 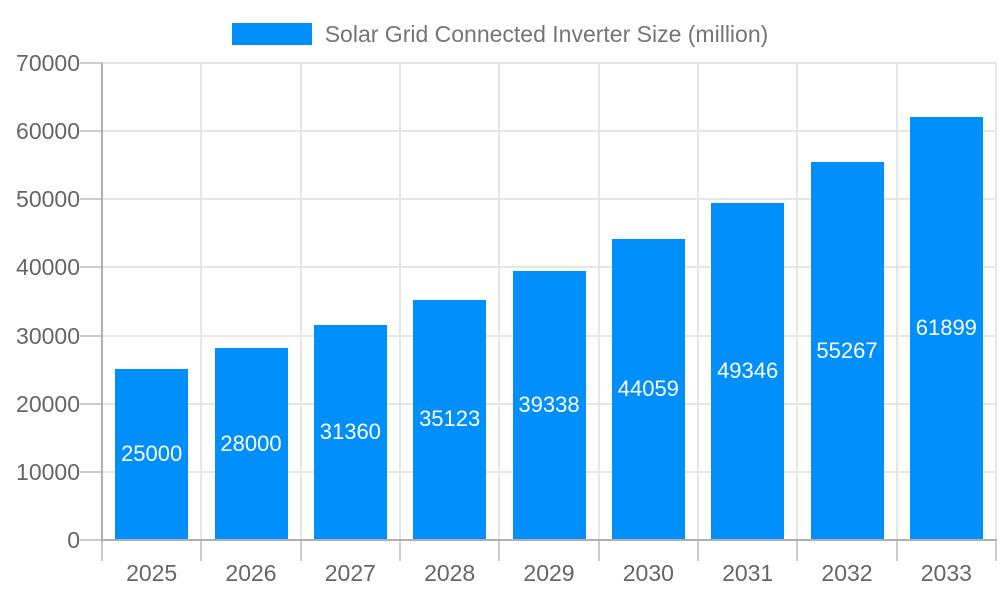 I want to click on bar-value-label: 35123, so click(x=450, y=419).